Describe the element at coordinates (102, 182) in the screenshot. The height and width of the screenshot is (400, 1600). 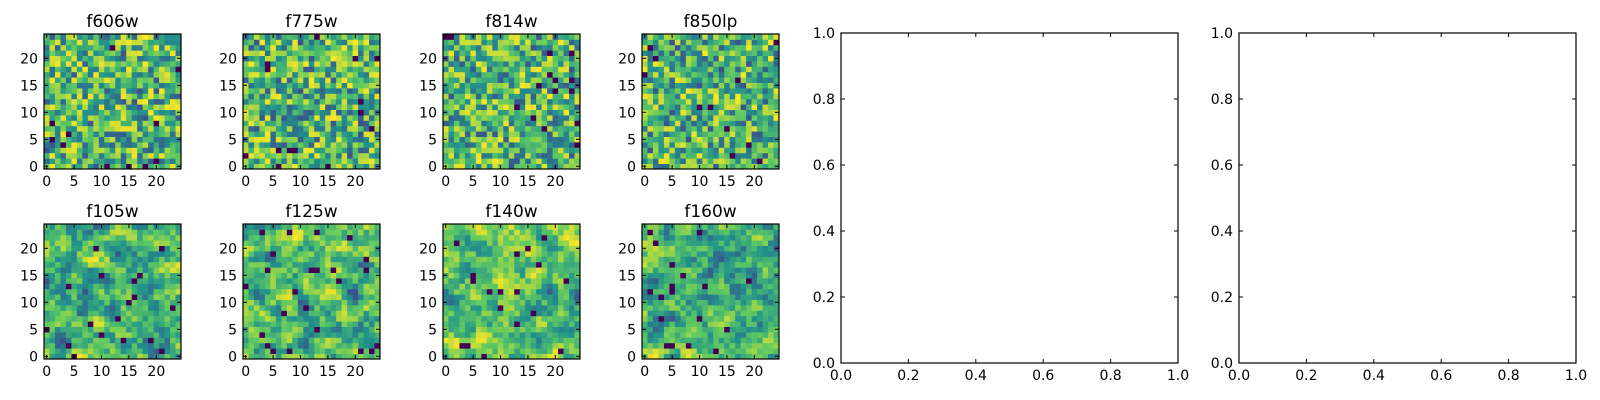
I see `x-tick-label: 10` at that location.